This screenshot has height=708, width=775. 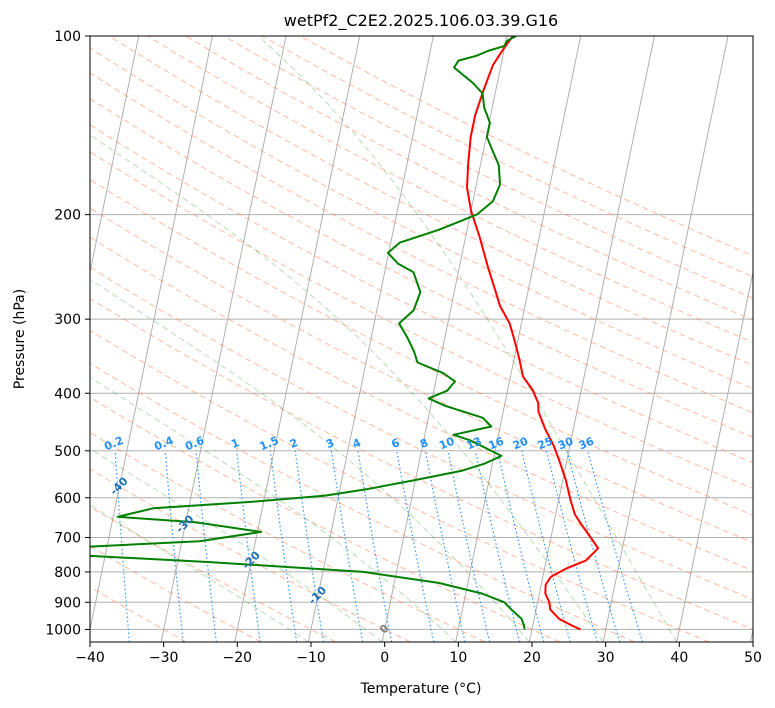 I want to click on x-tick-label: −10, so click(x=311, y=658).